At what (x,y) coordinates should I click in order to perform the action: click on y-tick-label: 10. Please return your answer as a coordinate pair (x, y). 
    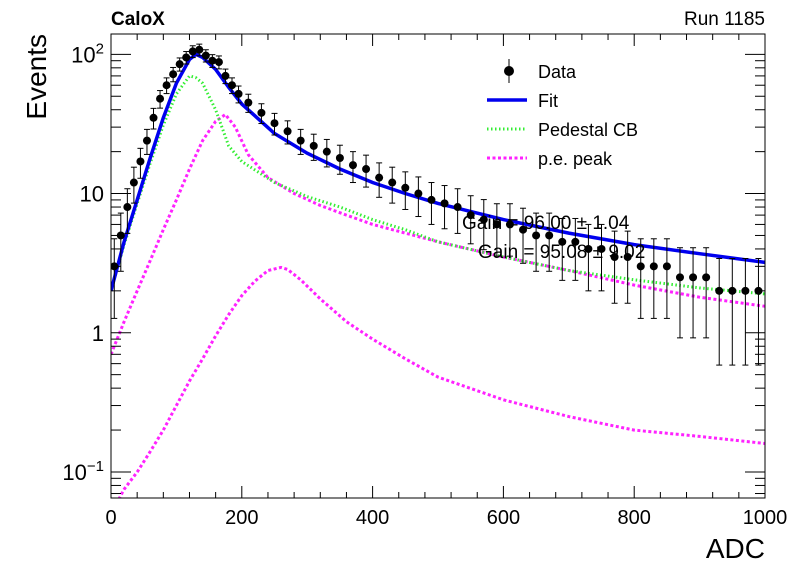
    Looking at the image, I should click on (92, 194).